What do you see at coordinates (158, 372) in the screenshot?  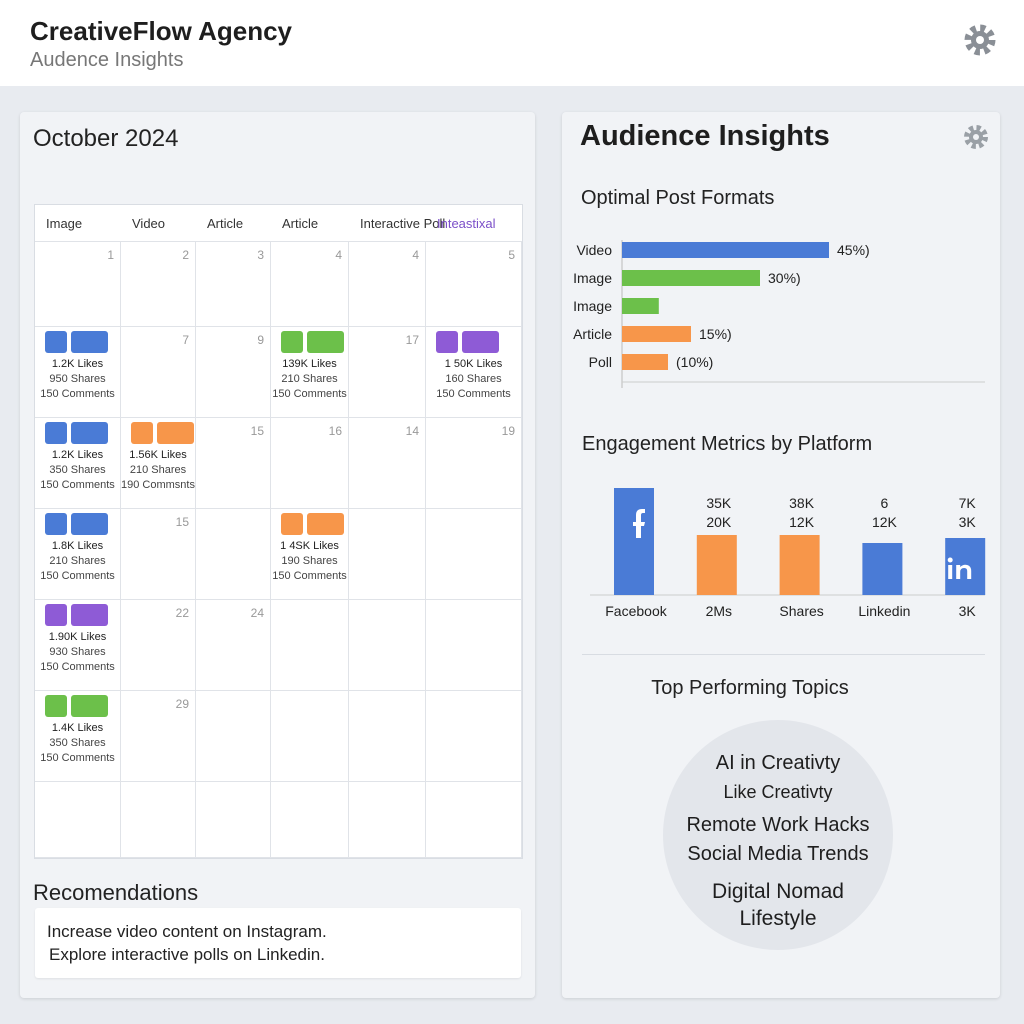 I see `day-cell: 7` at bounding box center [158, 372].